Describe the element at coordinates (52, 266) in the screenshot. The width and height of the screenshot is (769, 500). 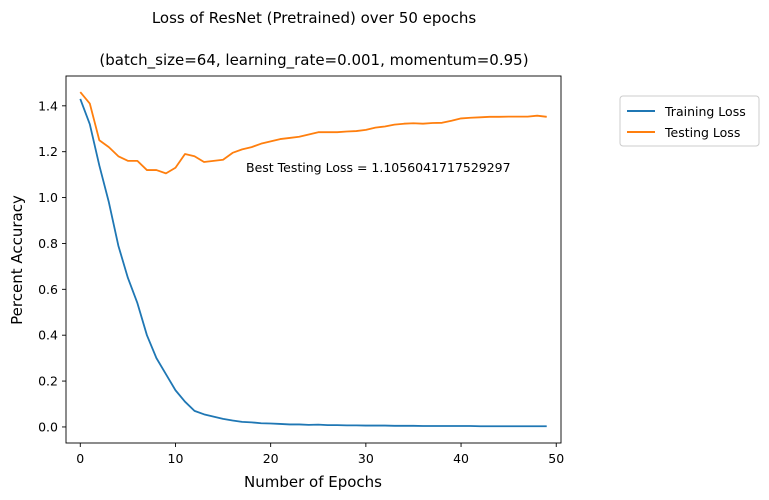
I see `y-axis: 0.0 0.2 0.4 0.6 0.8 1.0 1.2 1.4` at that location.